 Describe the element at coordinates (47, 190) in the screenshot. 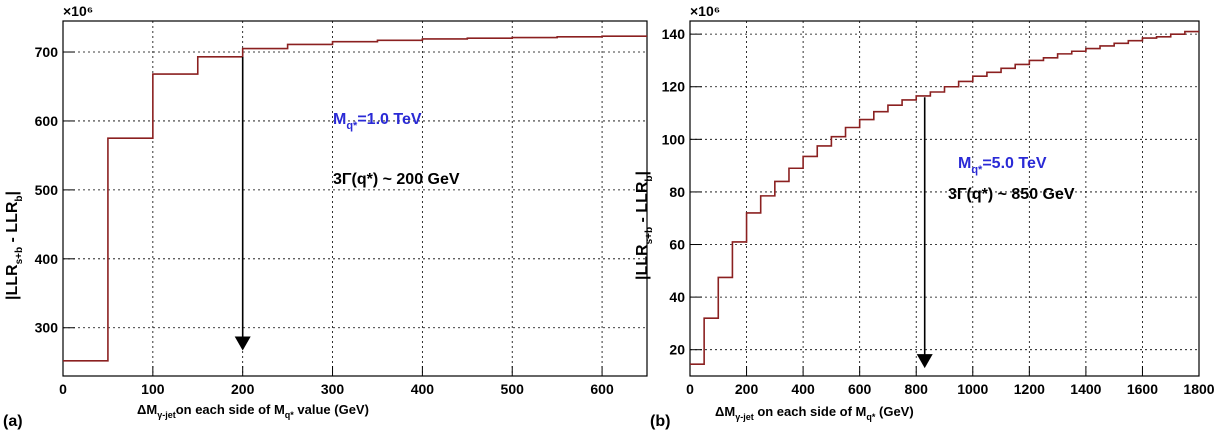

I see `y-tick-label: 500` at that location.